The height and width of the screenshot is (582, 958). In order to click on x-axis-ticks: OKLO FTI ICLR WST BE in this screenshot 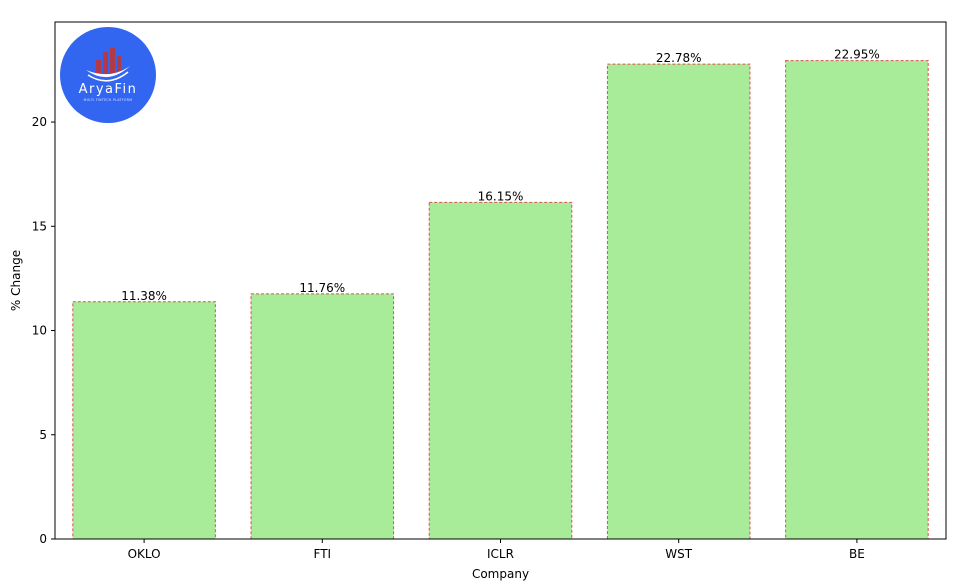, I will do `click(496, 550)`.